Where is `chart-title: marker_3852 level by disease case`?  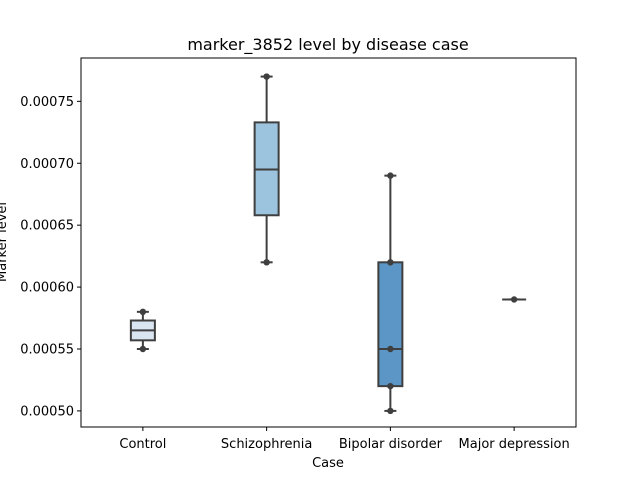
chart-title: marker_3852 level by disease case is located at coordinates (327, 45).